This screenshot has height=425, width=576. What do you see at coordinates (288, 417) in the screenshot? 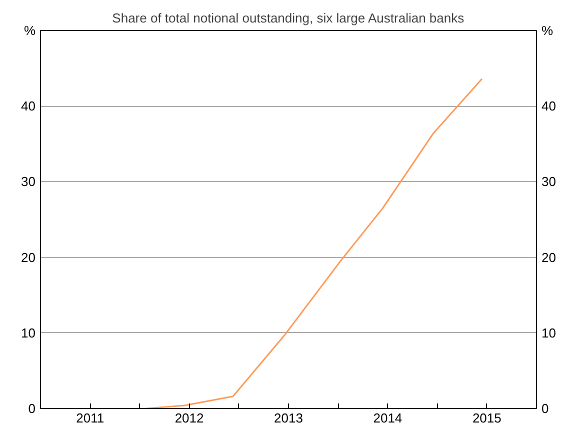
I see `x-tick-label: 2013` at bounding box center [288, 417].